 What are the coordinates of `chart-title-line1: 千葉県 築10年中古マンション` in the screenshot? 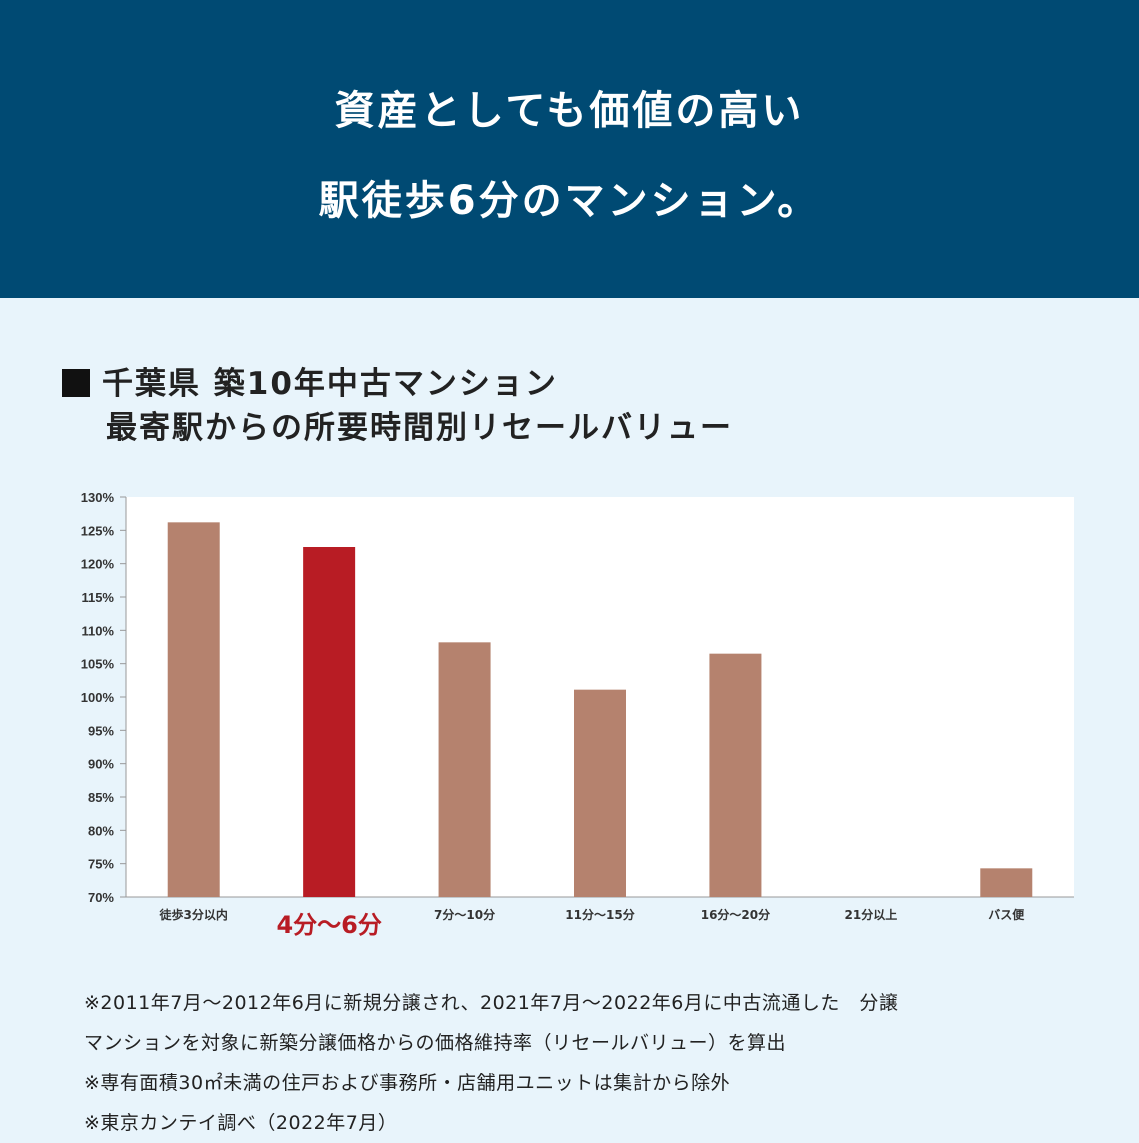 It's located at (310, 380).